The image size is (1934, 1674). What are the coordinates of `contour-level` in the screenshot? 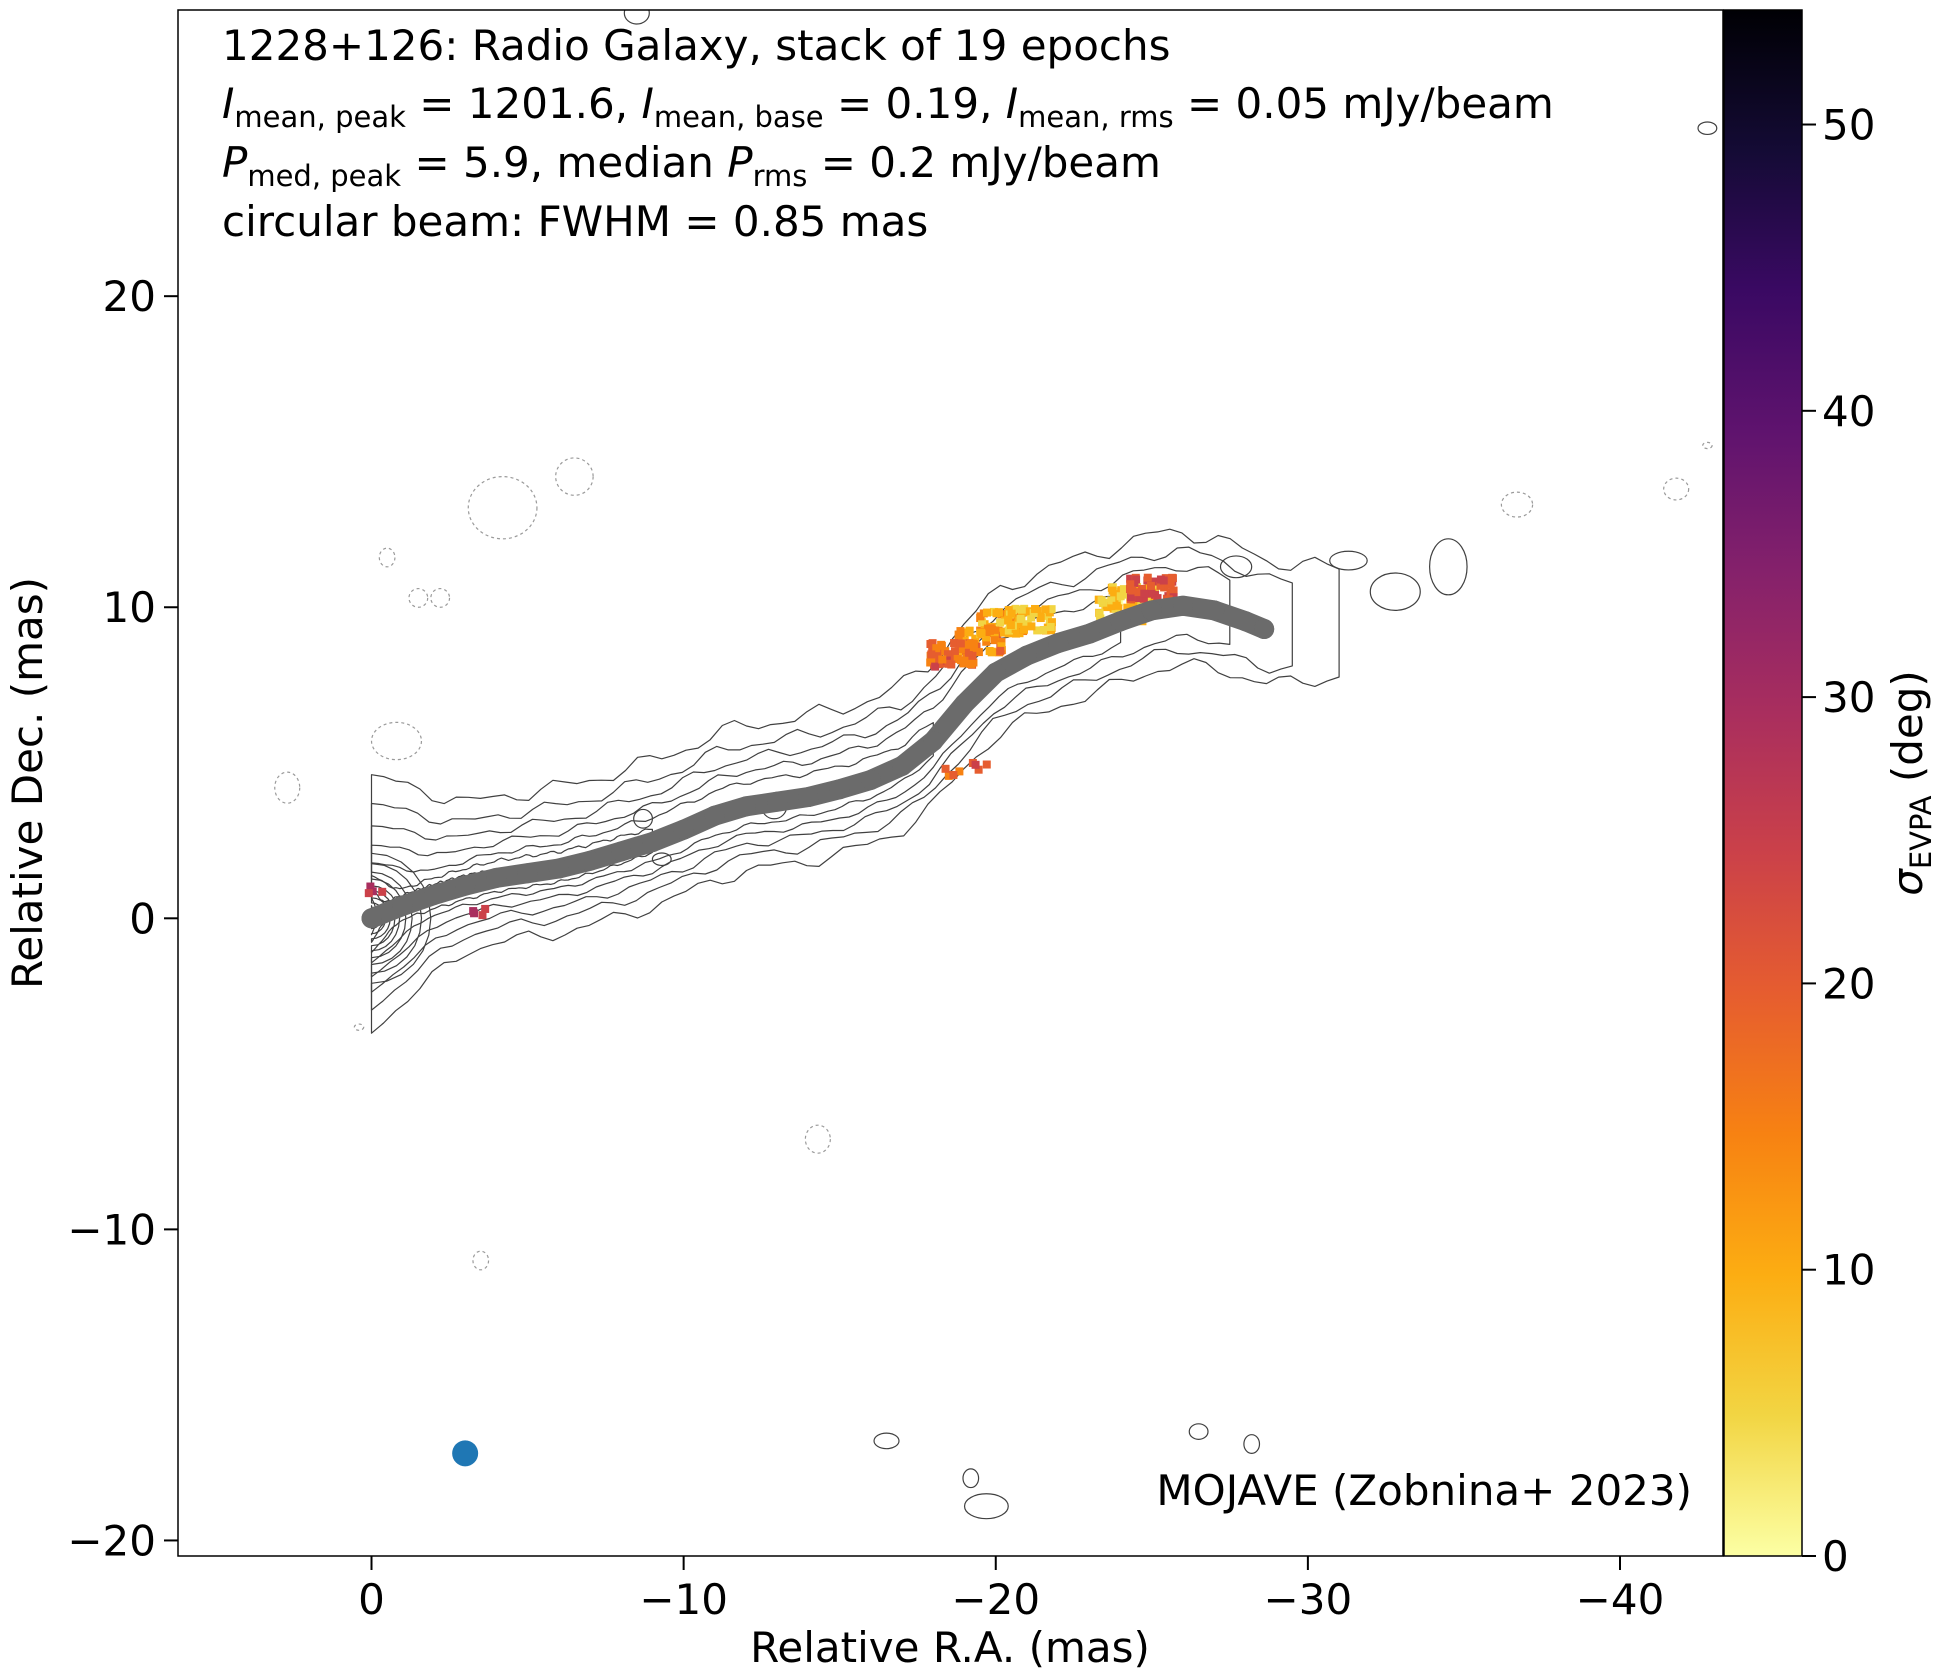 It's located at (511, 891).